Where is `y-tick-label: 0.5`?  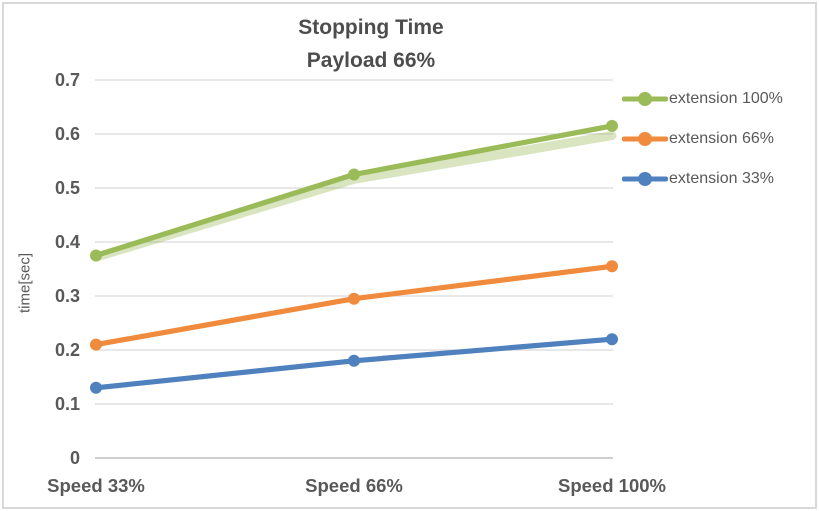 y-tick-label: 0.5 is located at coordinates (67, 188).